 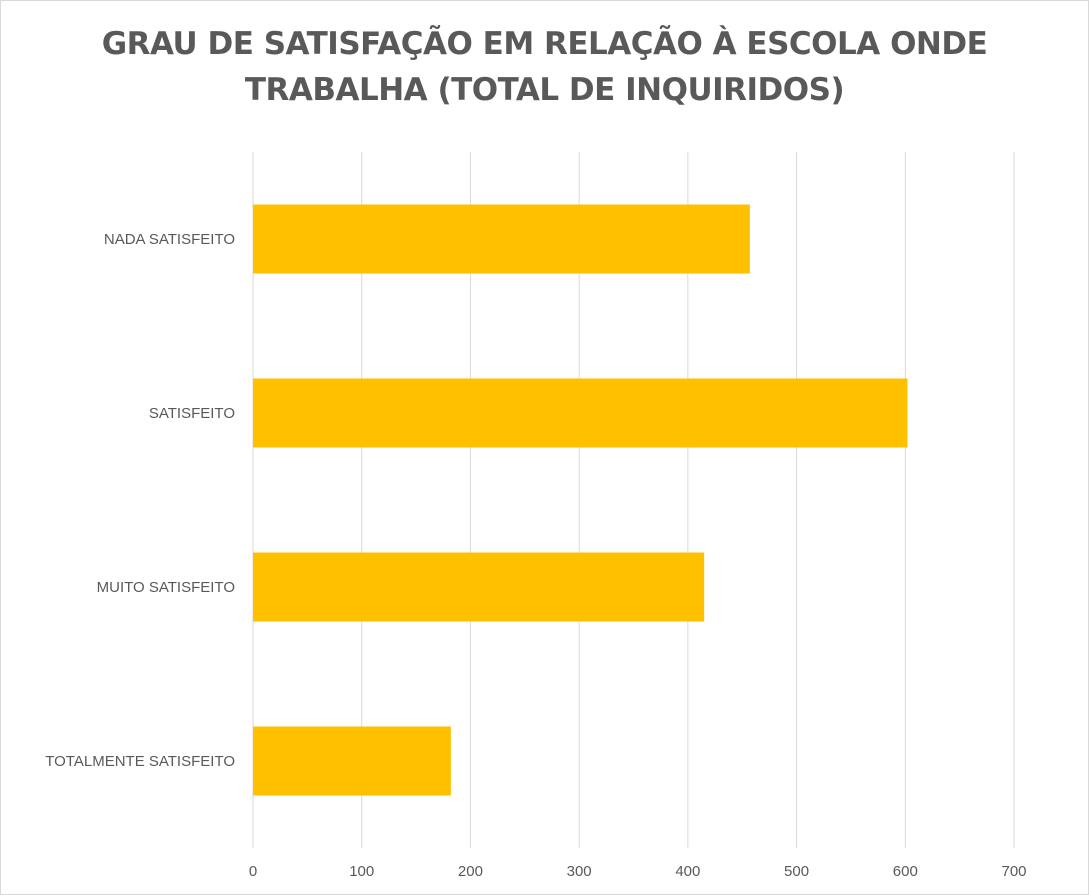 I want to click on x-tick-label: 500, so click(x=796, y=871).